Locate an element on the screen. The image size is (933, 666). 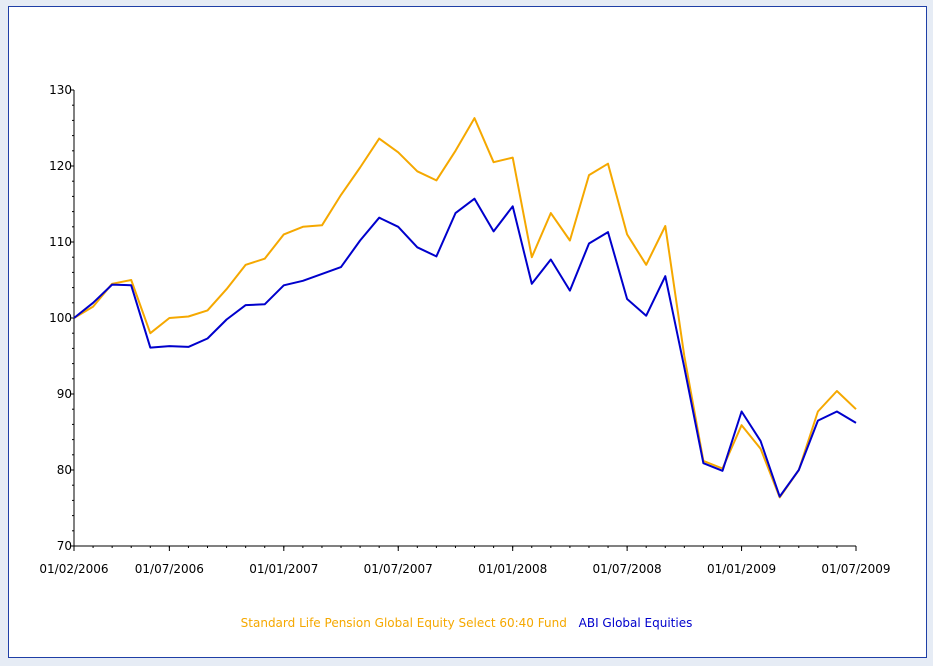
y-tick-label: 90 is located at coordinates (64, 394).